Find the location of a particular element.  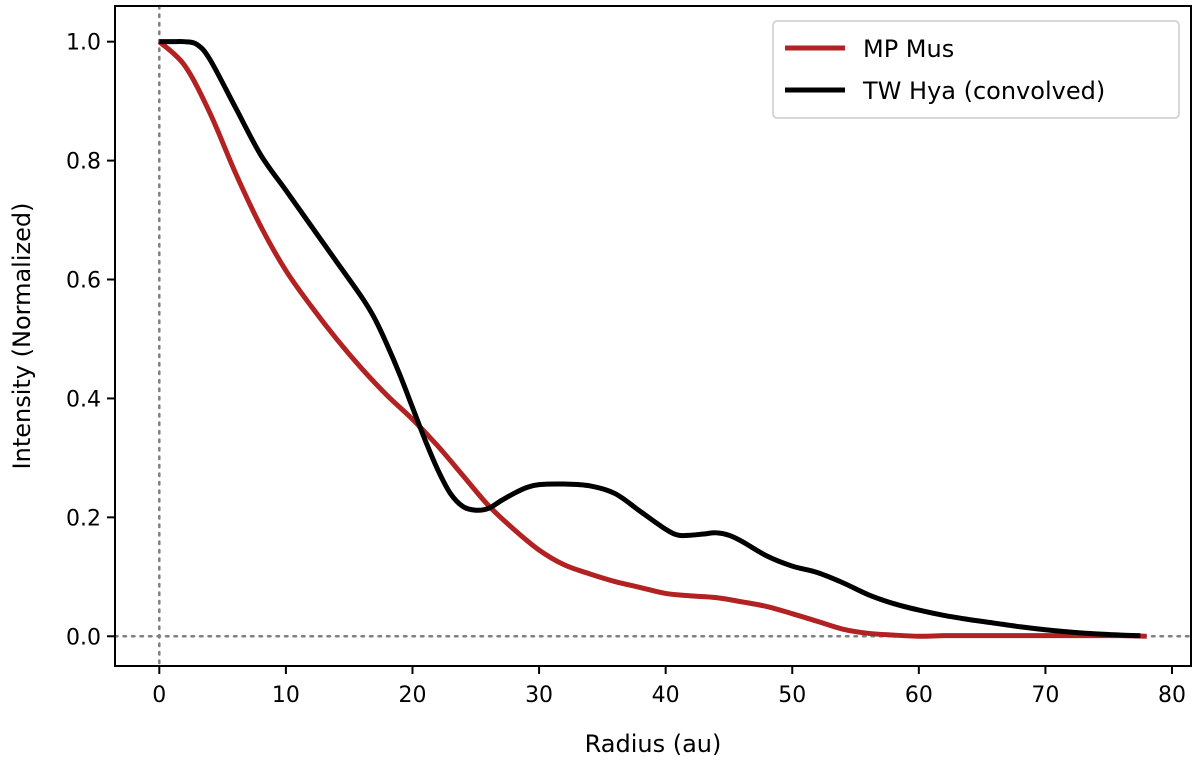

legend-label: MP Mus is located at coordinates (908, 49).